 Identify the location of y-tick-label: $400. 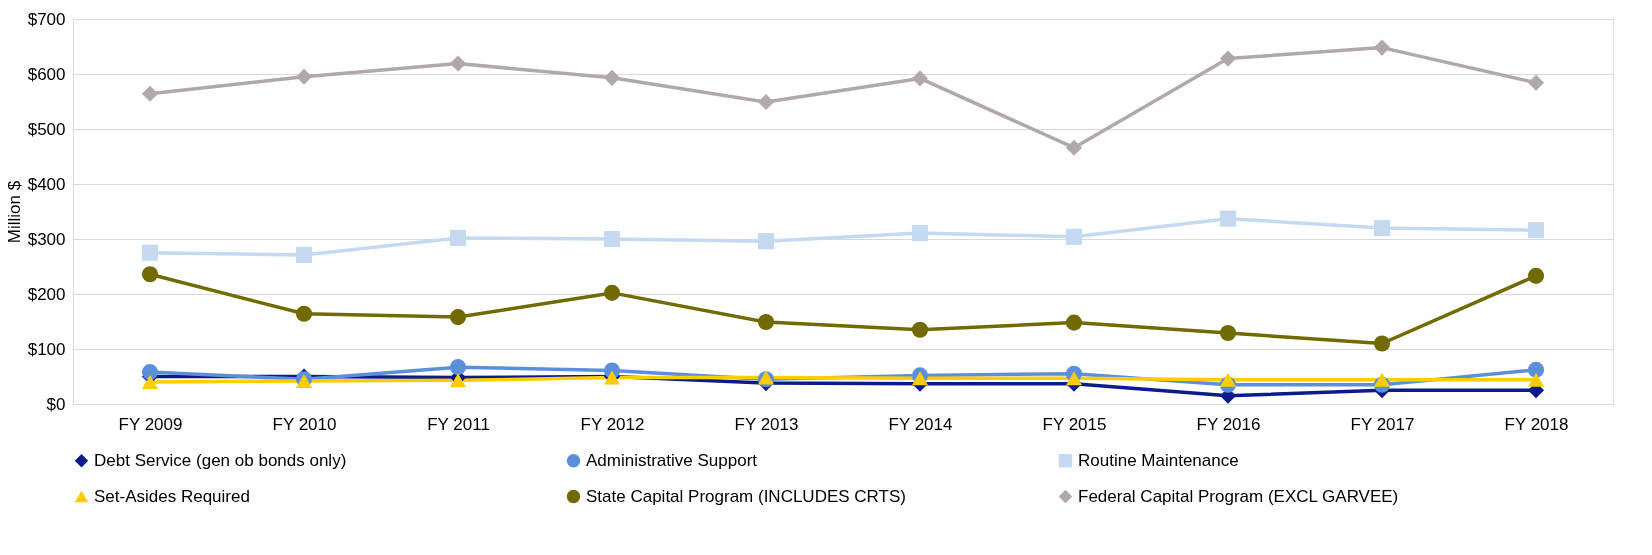
(46, 184).